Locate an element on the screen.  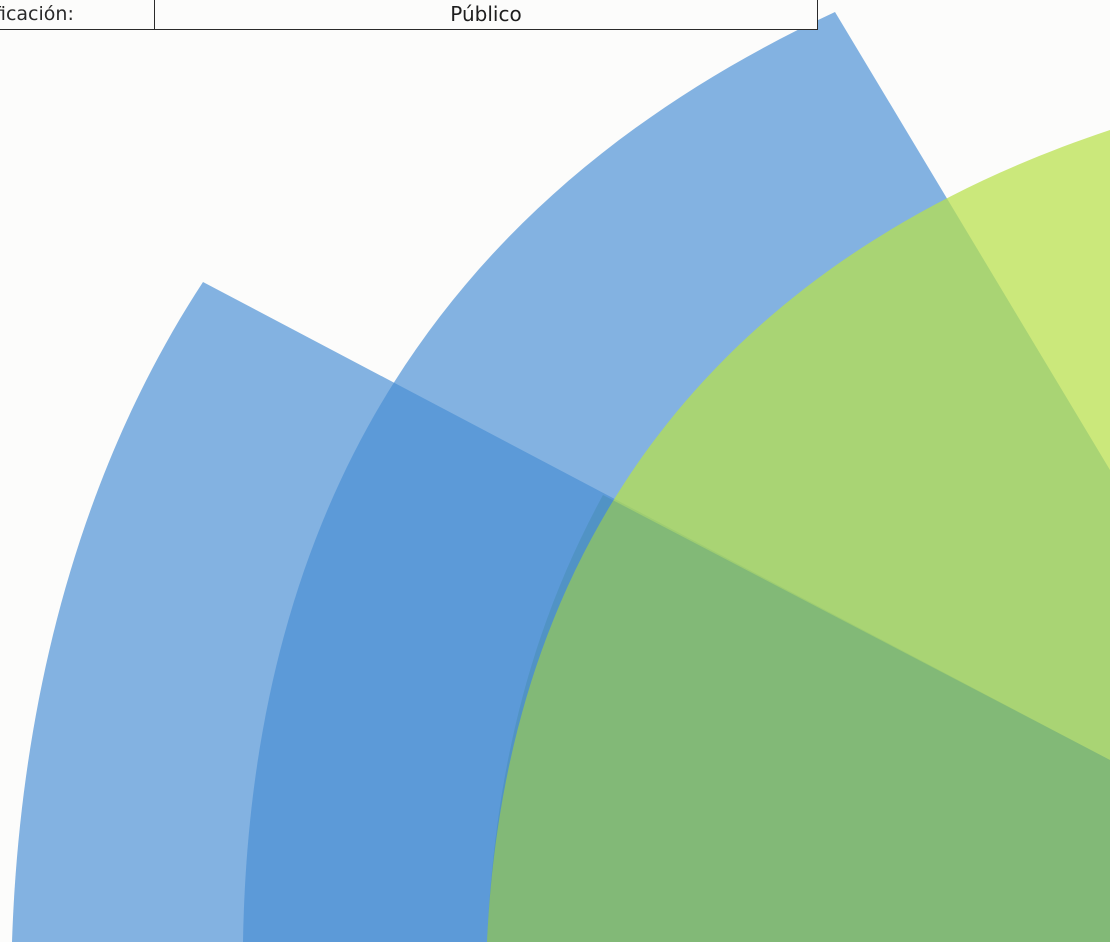
classification-label-cell: ficación: is located at coordinates (77, 14).